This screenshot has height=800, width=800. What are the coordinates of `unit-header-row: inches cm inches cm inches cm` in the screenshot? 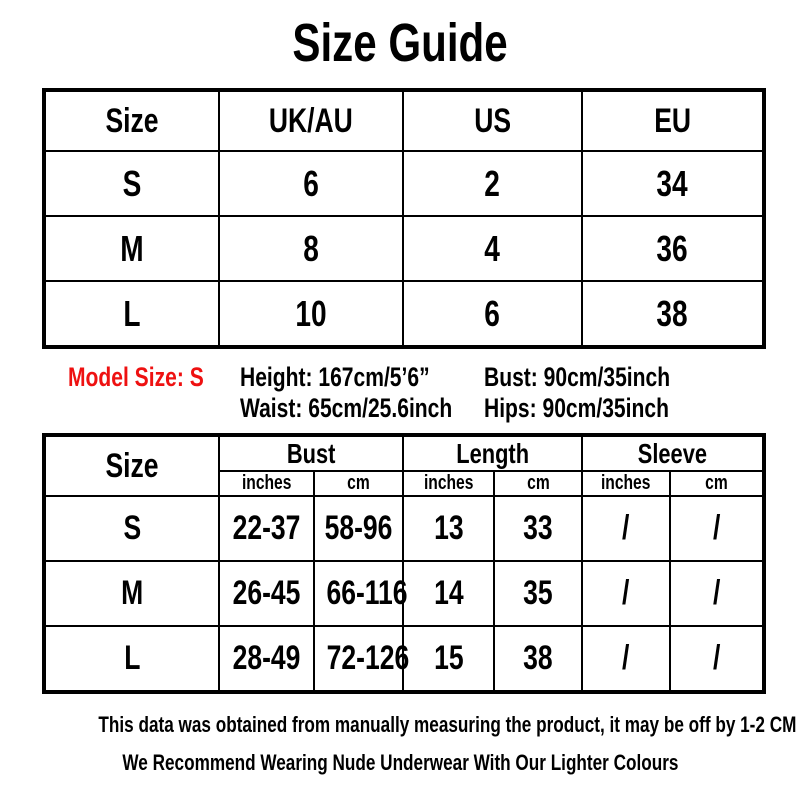 It's located at (405, 483).